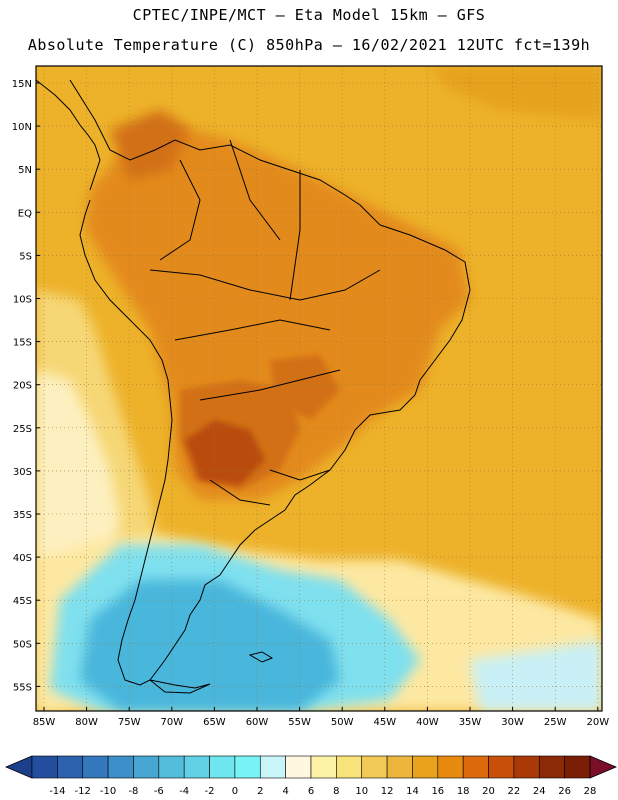  Describe the element at coordinates (210, 791) in the screenshot. I see `colorbar-label: -2` at that location.